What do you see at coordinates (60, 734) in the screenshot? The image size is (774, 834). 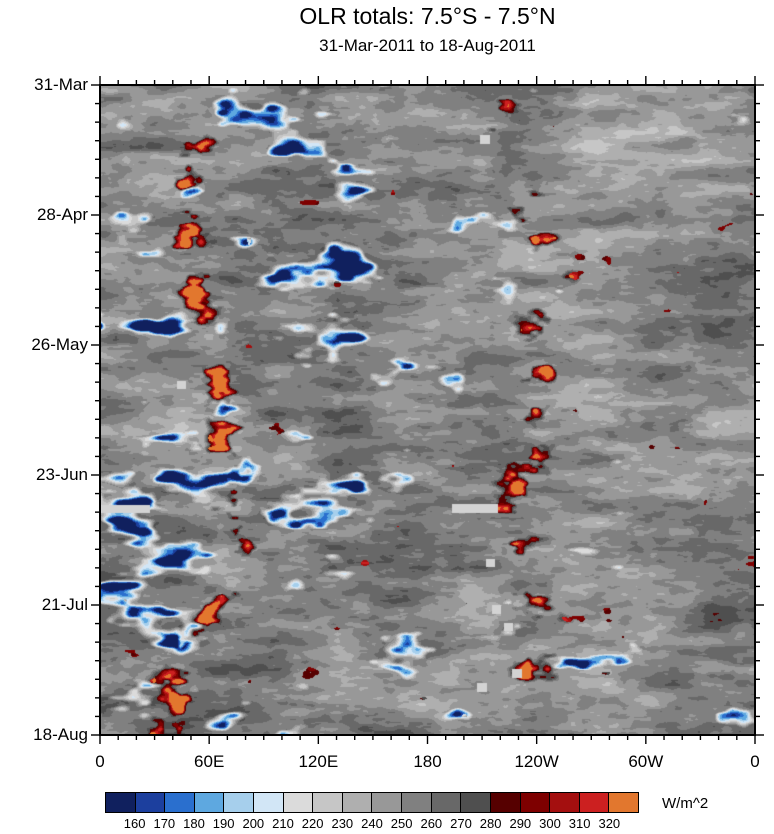 I see `y-tick-label: 18-Aug` at bounding box center [60, 734].